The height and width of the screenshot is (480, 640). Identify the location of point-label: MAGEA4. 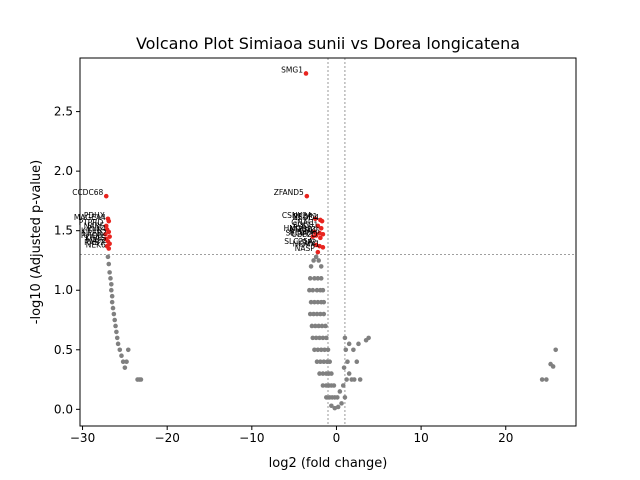
(90, 217).